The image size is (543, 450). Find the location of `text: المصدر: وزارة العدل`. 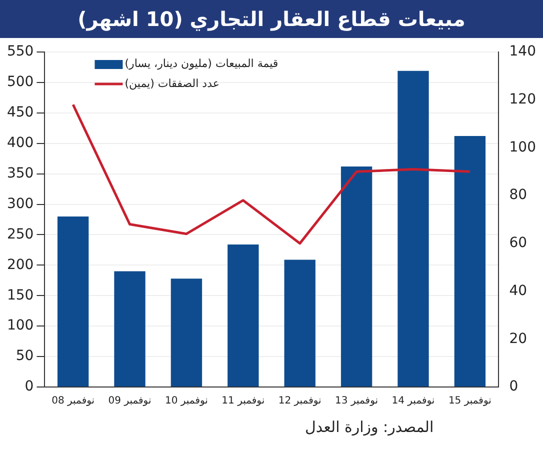

text: المصدر: وزارة العدل is located at coordinates (369, 427).